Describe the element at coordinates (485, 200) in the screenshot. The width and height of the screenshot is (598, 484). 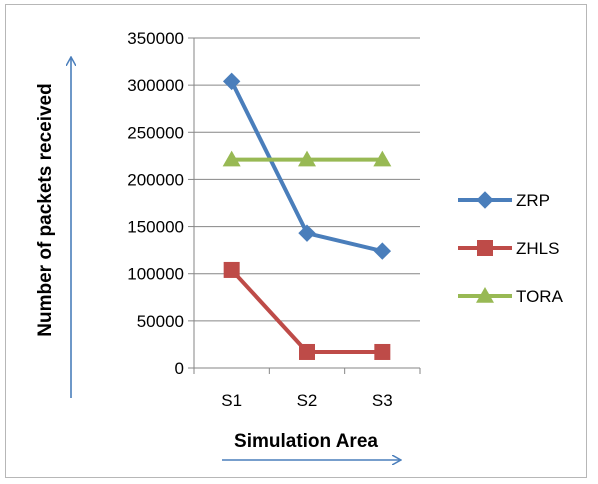
I see `legend-marker-zrp` at that location.